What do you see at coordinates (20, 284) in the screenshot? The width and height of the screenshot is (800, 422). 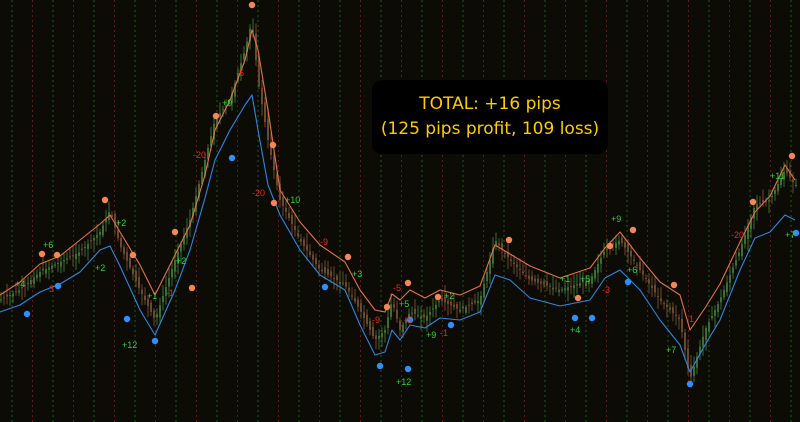 I see `trade-profit-label: +4` at bounding box center [20, 284].